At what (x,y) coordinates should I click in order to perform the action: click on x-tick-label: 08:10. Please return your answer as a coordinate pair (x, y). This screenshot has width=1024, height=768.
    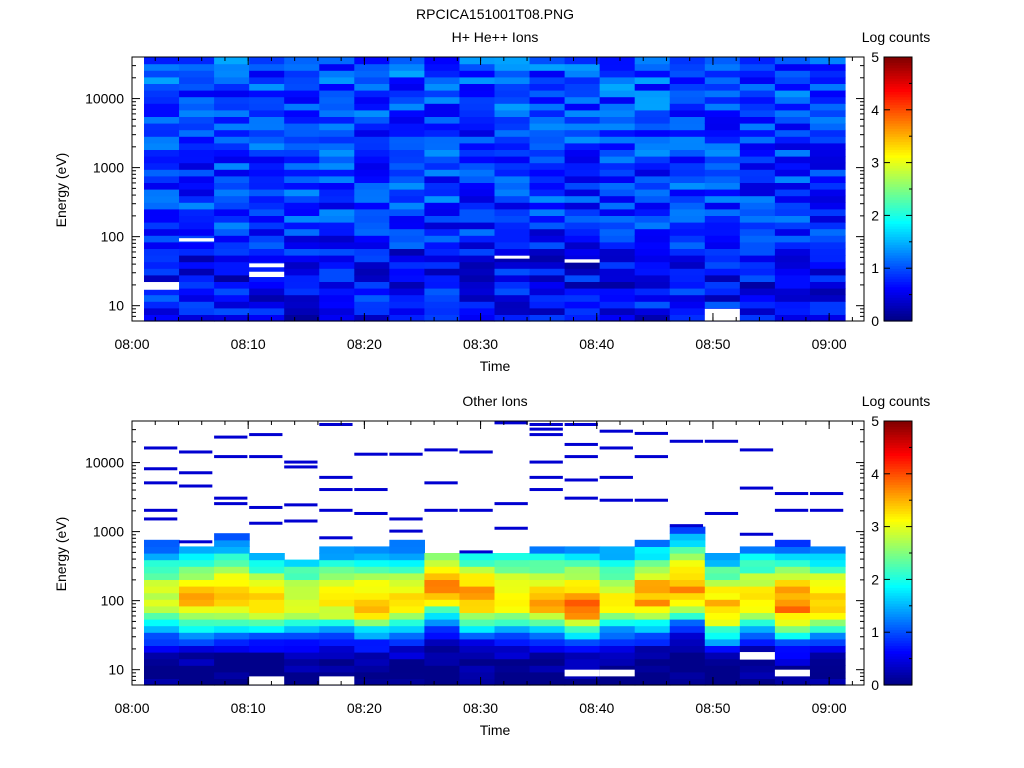
    Looking at the image, I should click on (248, 344).